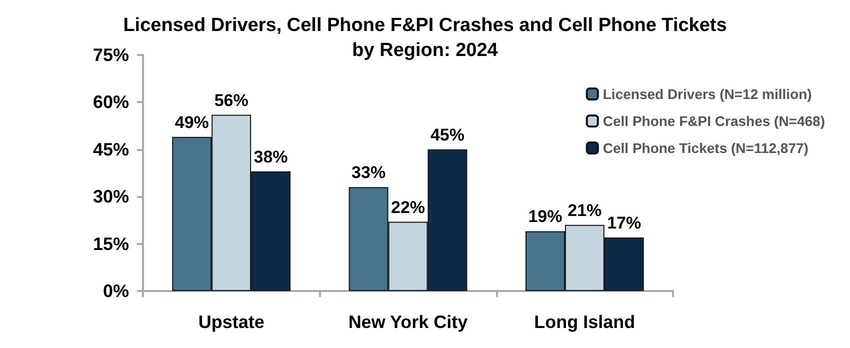 The width and height of the screenshot is (850, 348). What do you see at coordinates (707, 94) in the screenshot?
I see `legend-label: Licensed Drivers (N=12 million)` at bounding box center [707, 94].